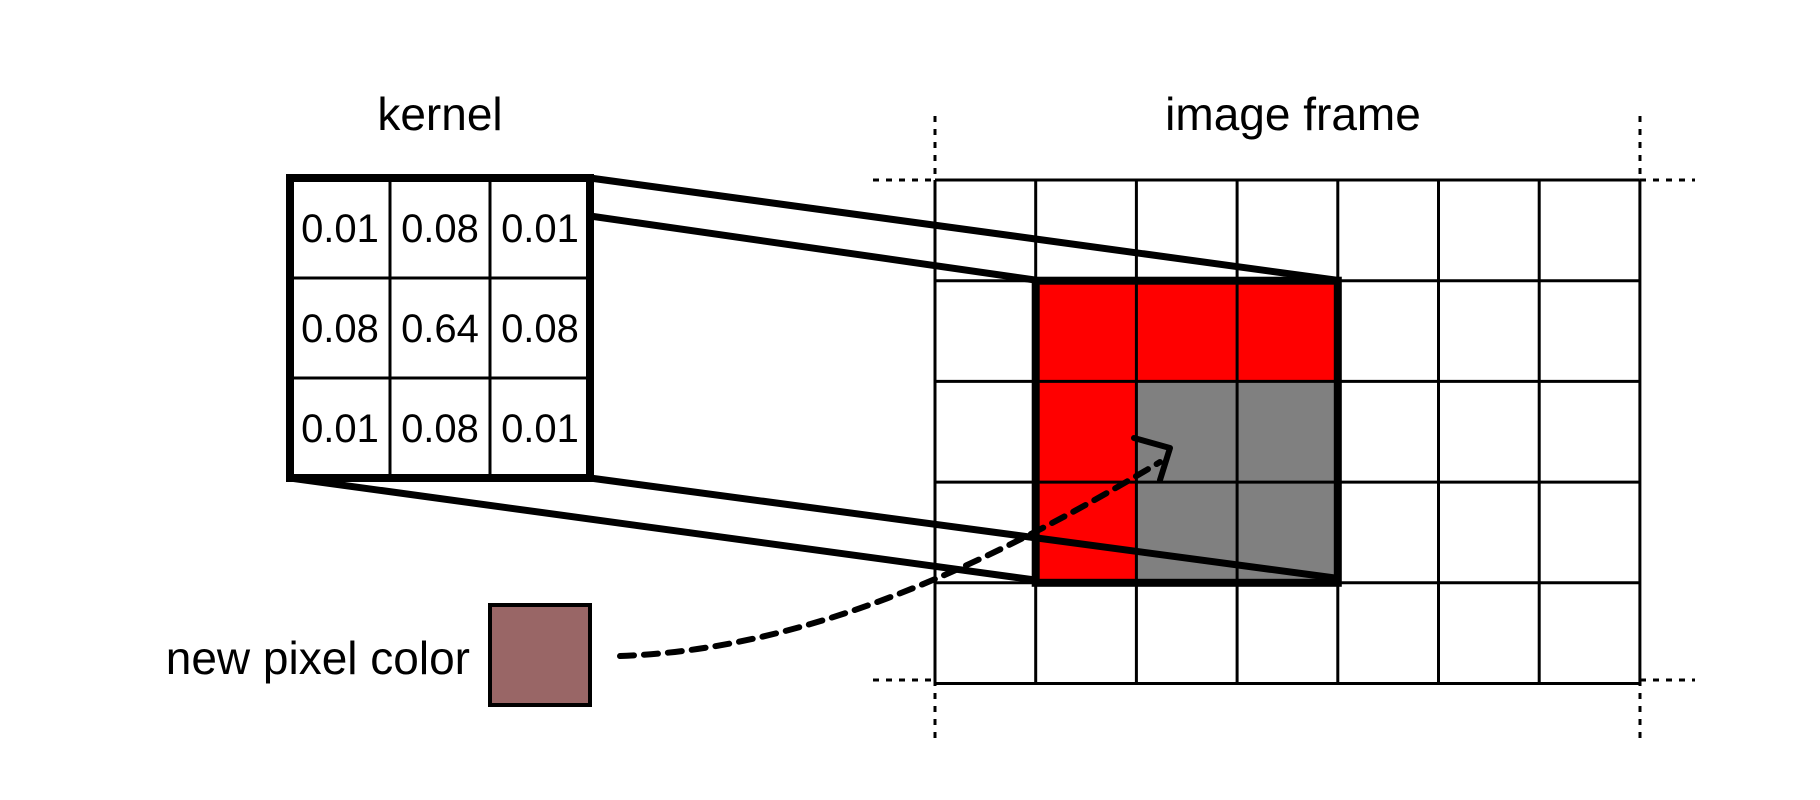  Describe the element at coordinates (1293, 114) in the screenshot. I see `image-frame-label: image frame` at that location.